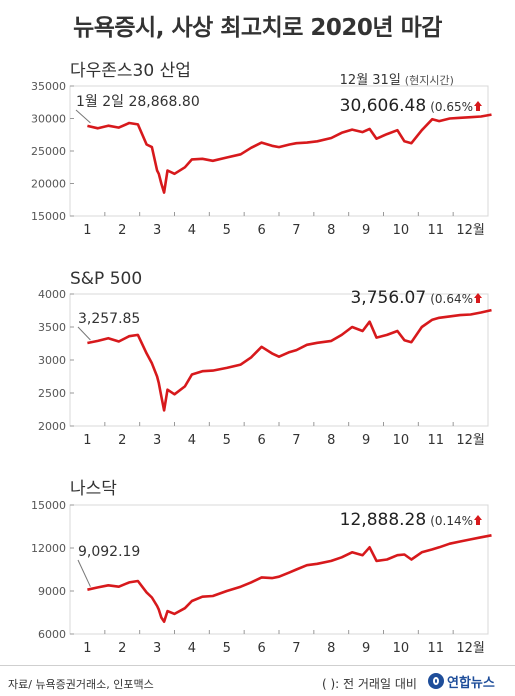 This screenshot has height=696, width=515. I want to click on yonhap-logo-icon, so click(436, 681).